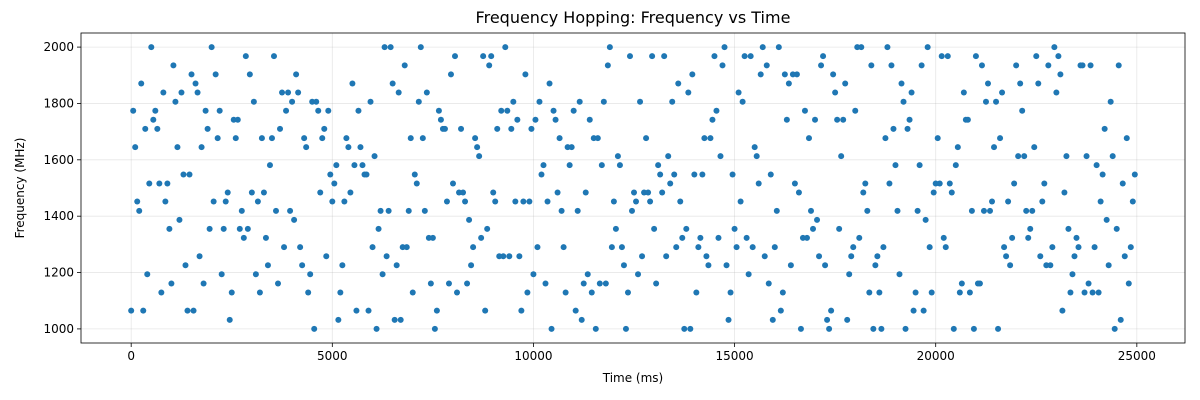 Image resolution: width=1200 pixels, height=400 pixels. I want to click on chart-title: Frequency Hopping: Frequency vs Time, so click(633, 17).